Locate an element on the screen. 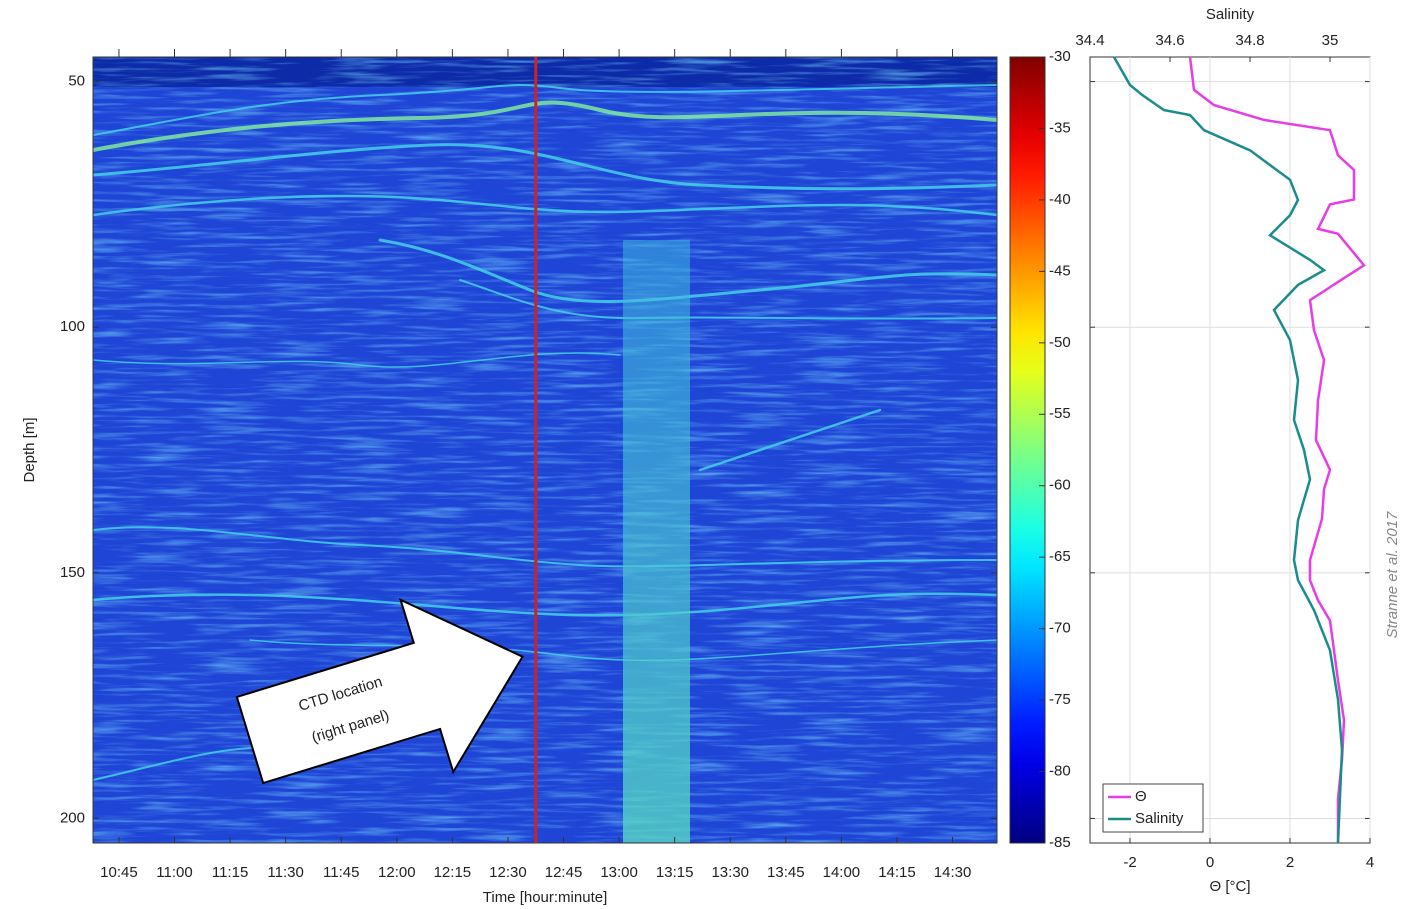  y-tick-label: 150 is located at coordinates (72, 572).